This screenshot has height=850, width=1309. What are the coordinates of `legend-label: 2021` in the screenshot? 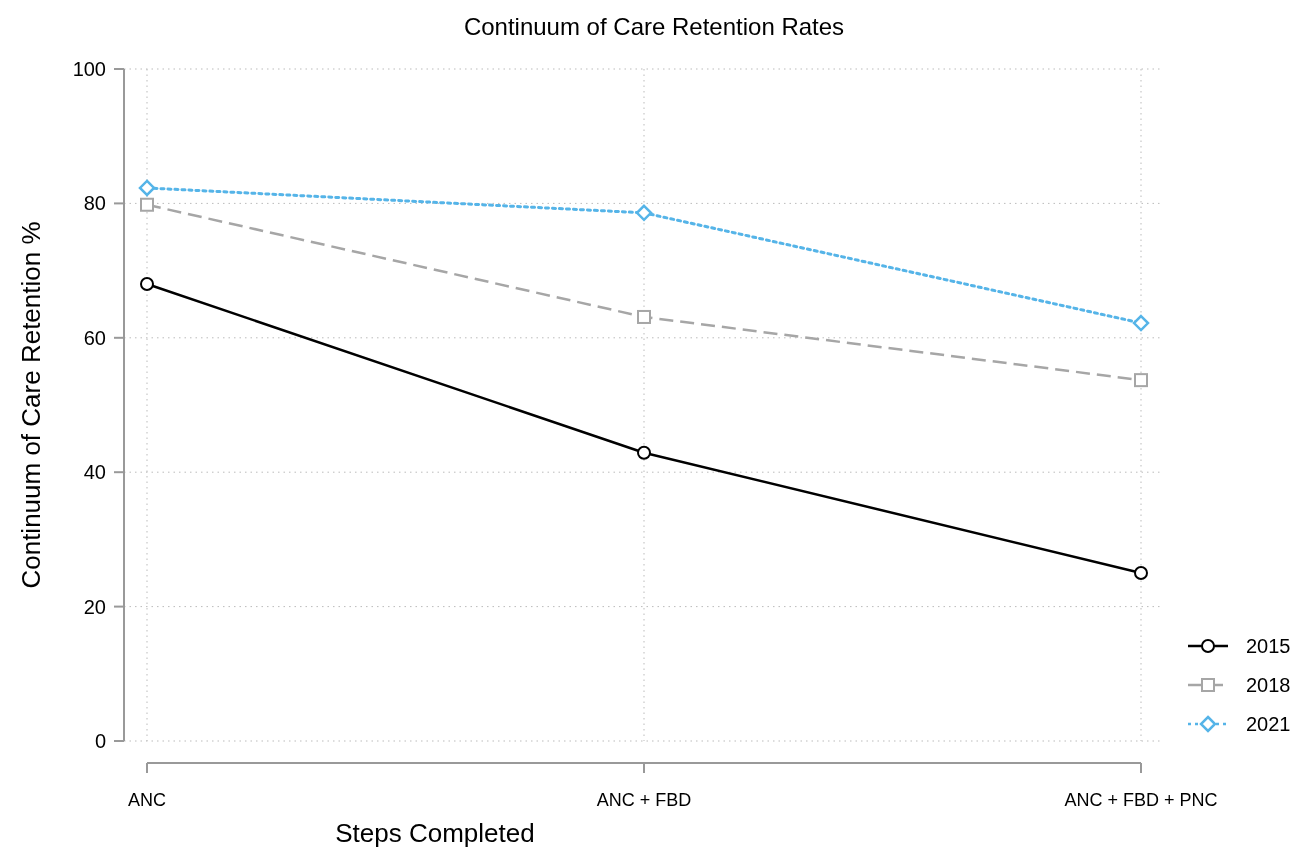 It's located at (1268, 724).